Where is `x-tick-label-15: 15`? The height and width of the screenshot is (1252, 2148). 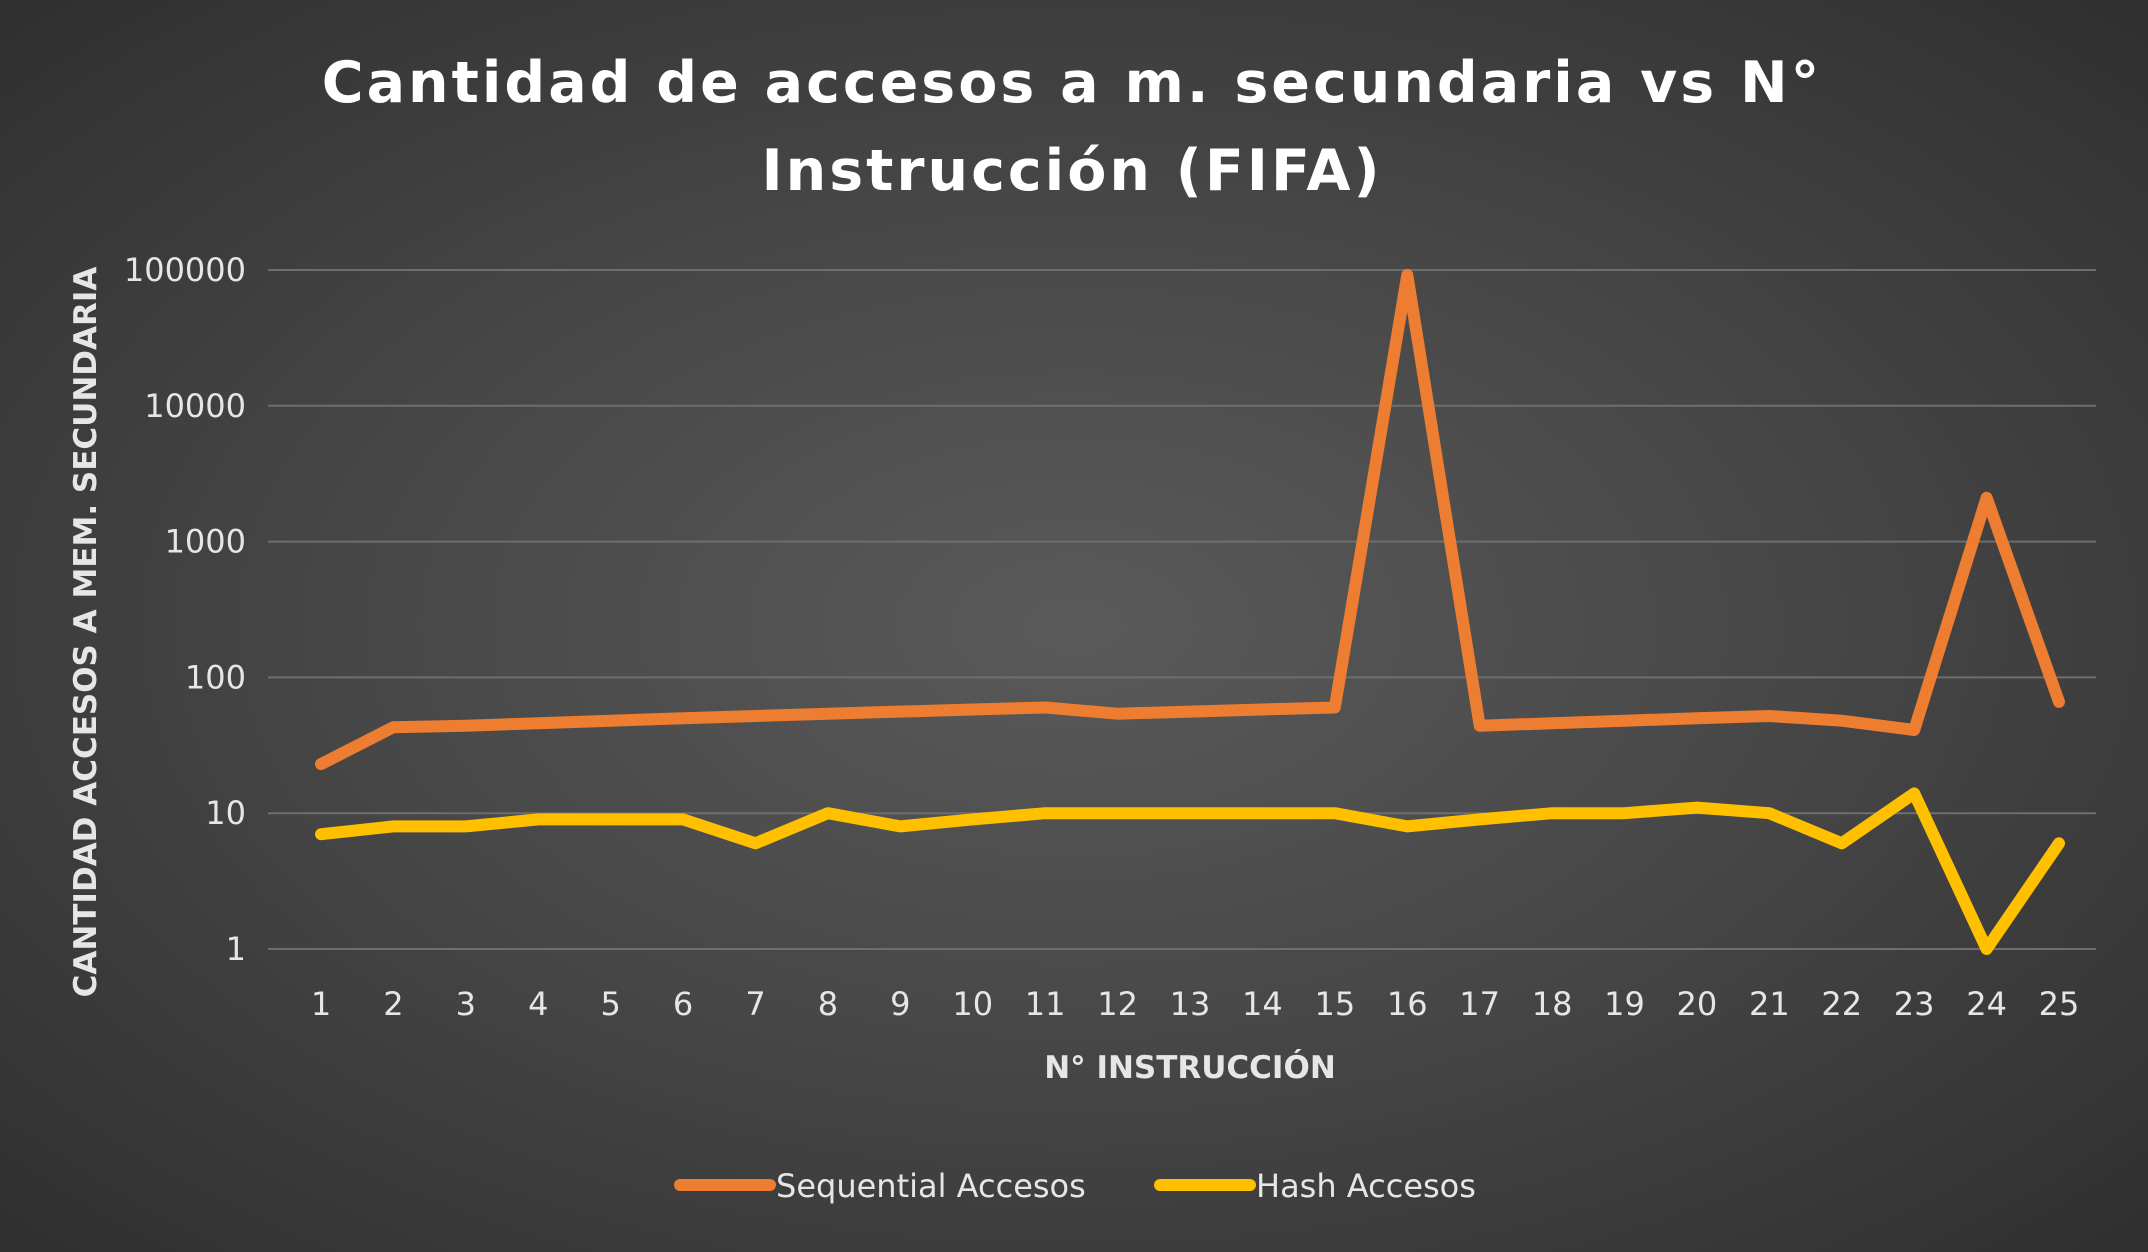
x-tick-label-15: 15 is located at coordinates (1334, 1004).